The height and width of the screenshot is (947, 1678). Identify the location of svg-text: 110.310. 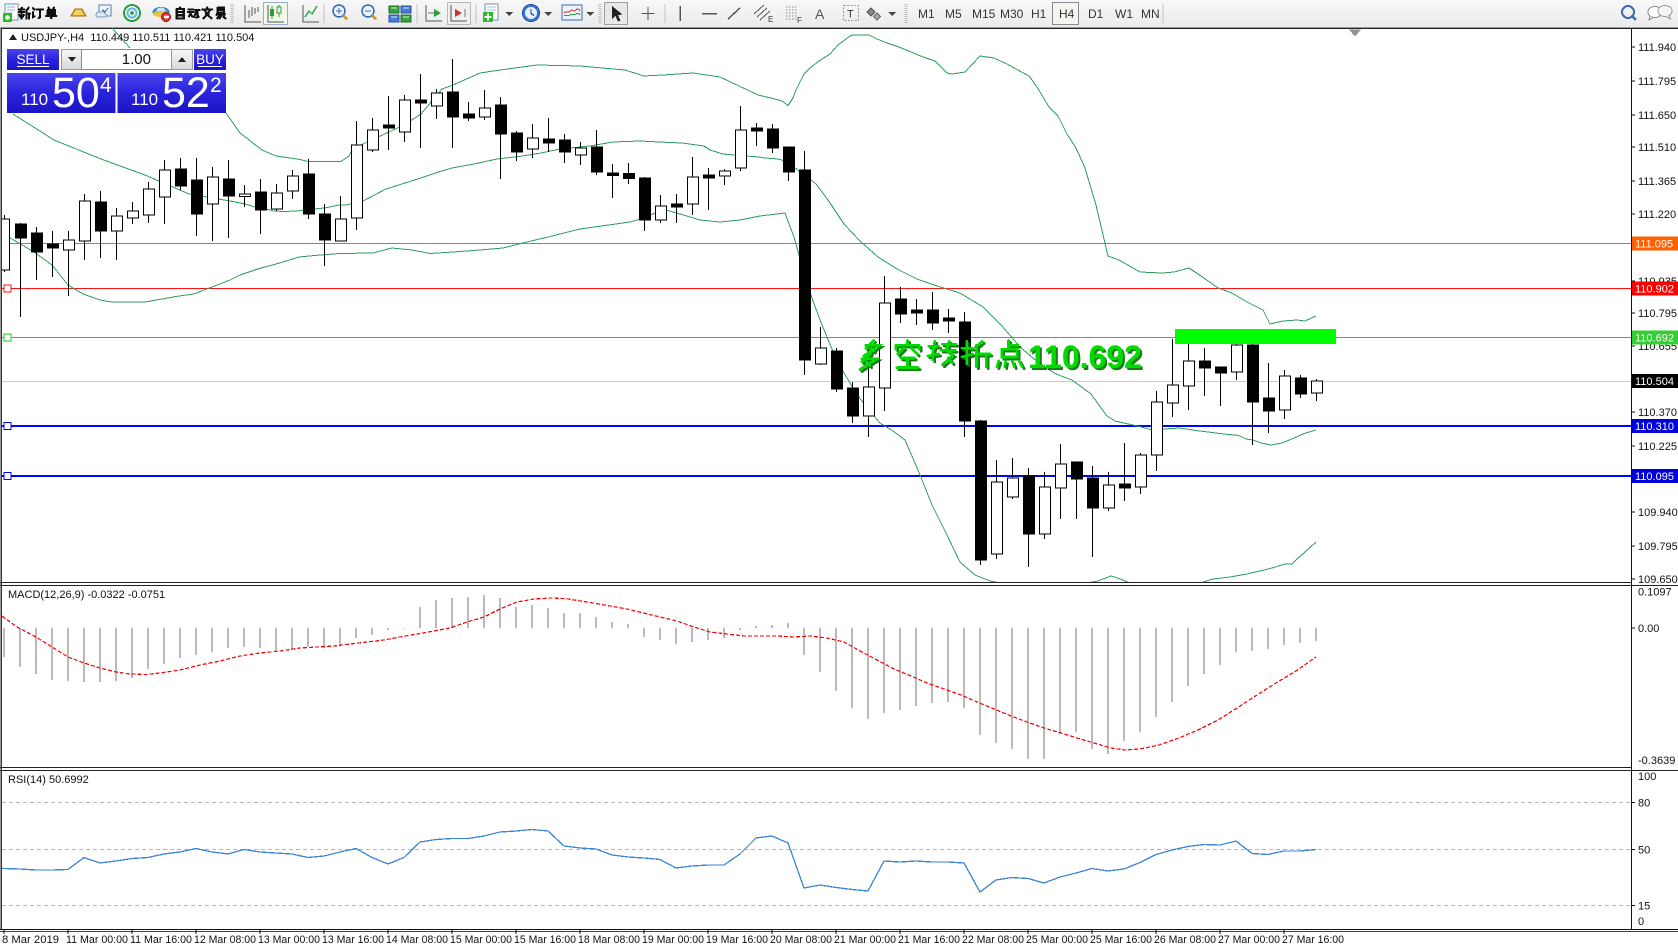
(1654, 427).